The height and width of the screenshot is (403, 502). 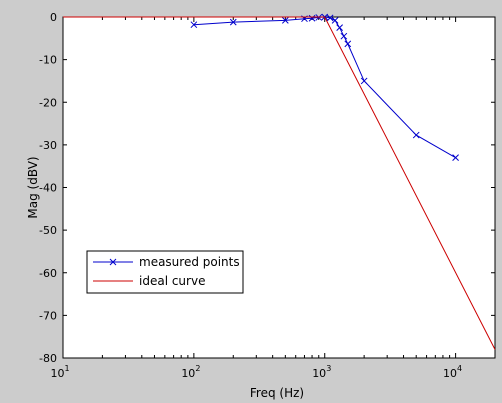 What do you see at coordinates (48, 145) in the screenshot?
I see `y-tick-label: -30` at bounding box center [48, 145].